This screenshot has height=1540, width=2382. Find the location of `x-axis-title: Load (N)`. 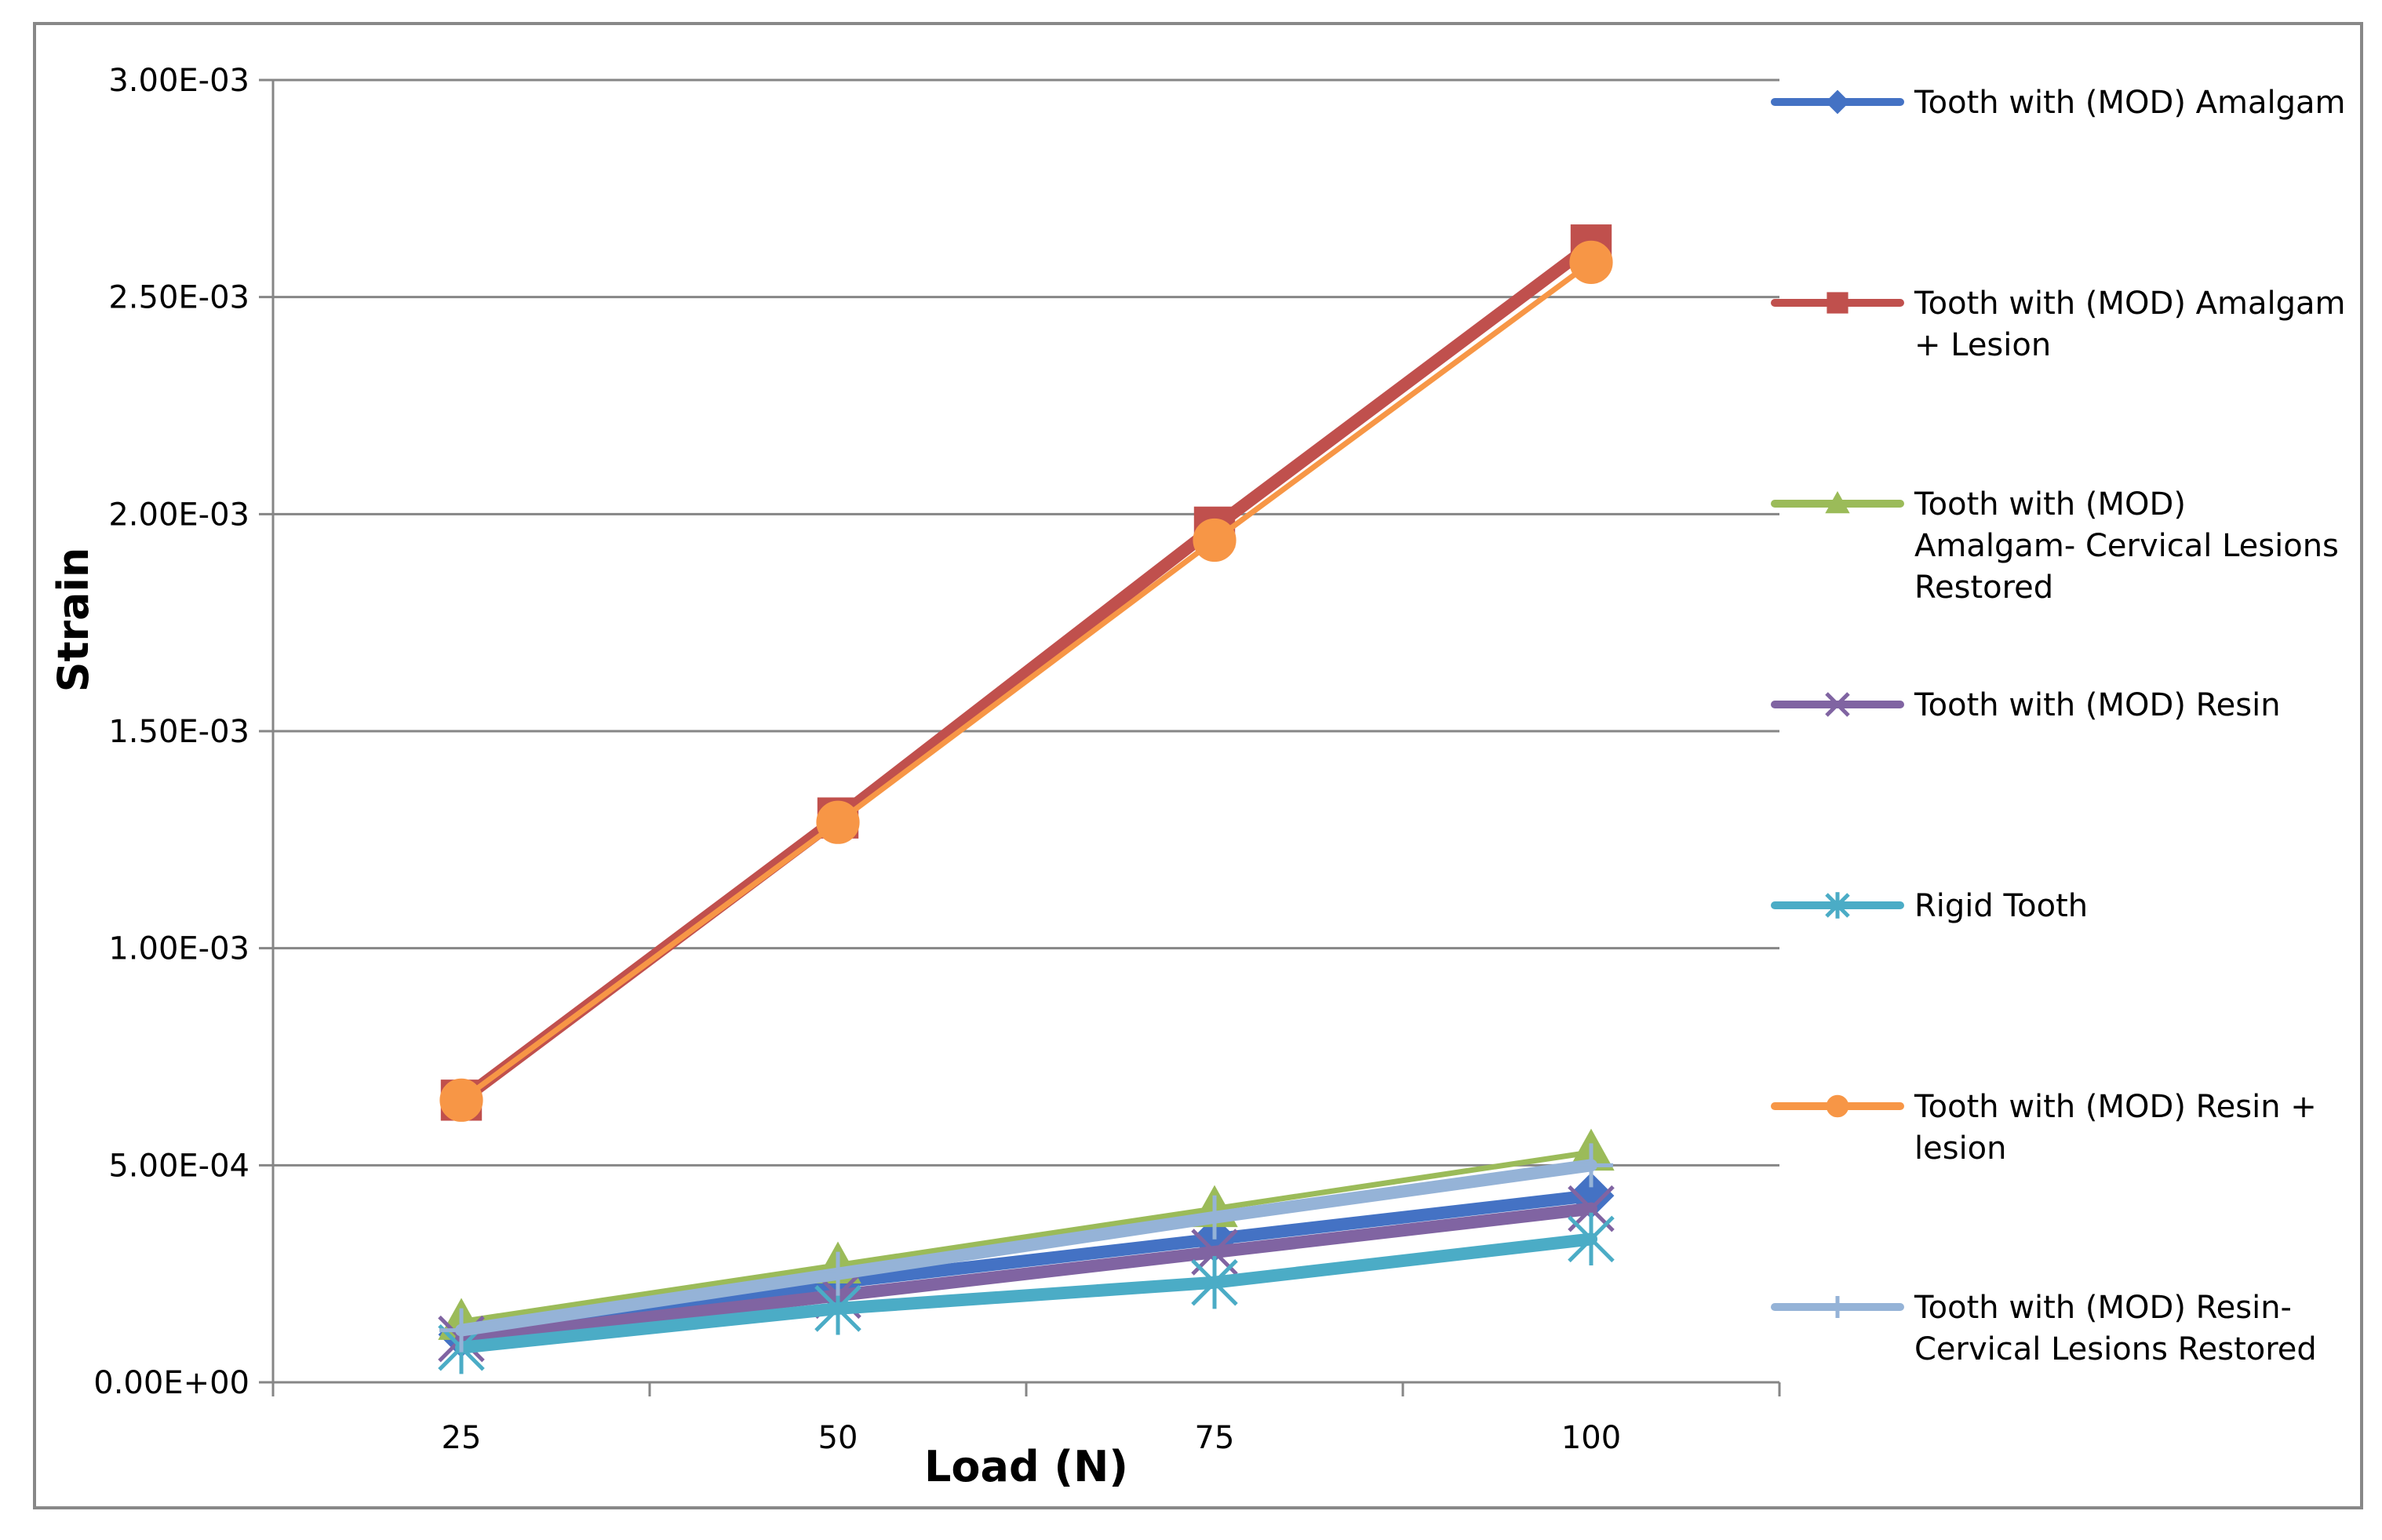

x-axis-title: Load (N) is located at coordinates (1026, 1466).